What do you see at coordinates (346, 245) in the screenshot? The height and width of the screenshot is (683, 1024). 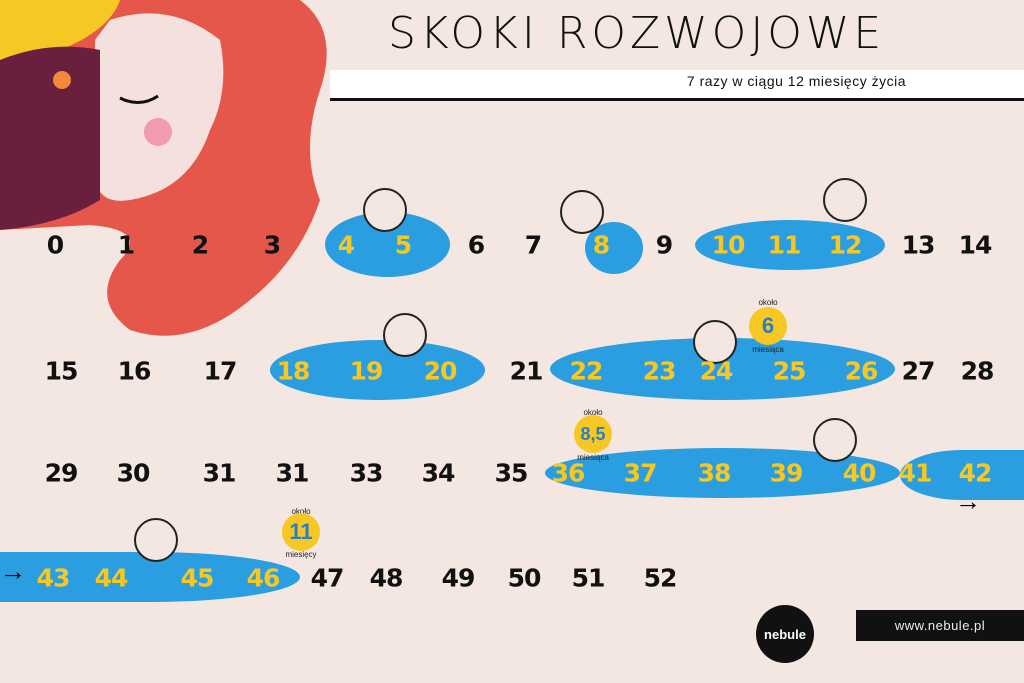 I see `week-number: 4` at bounding box center [346, 245].